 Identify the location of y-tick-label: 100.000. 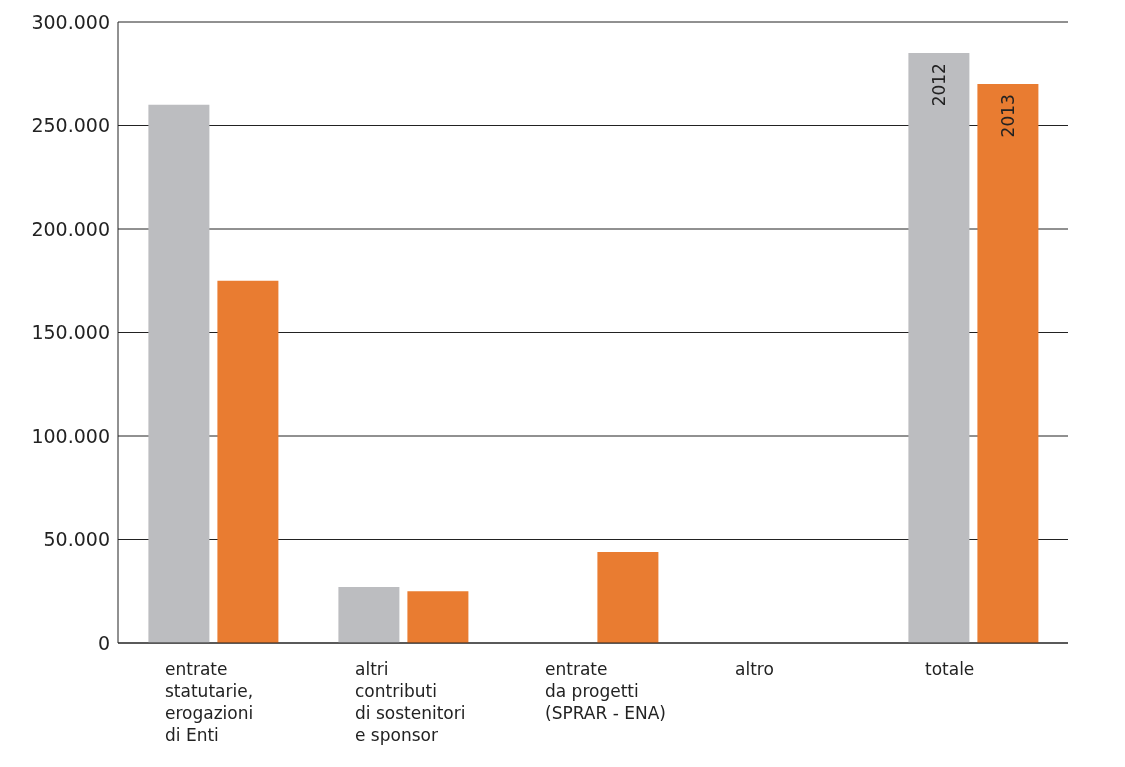
(70, 435).